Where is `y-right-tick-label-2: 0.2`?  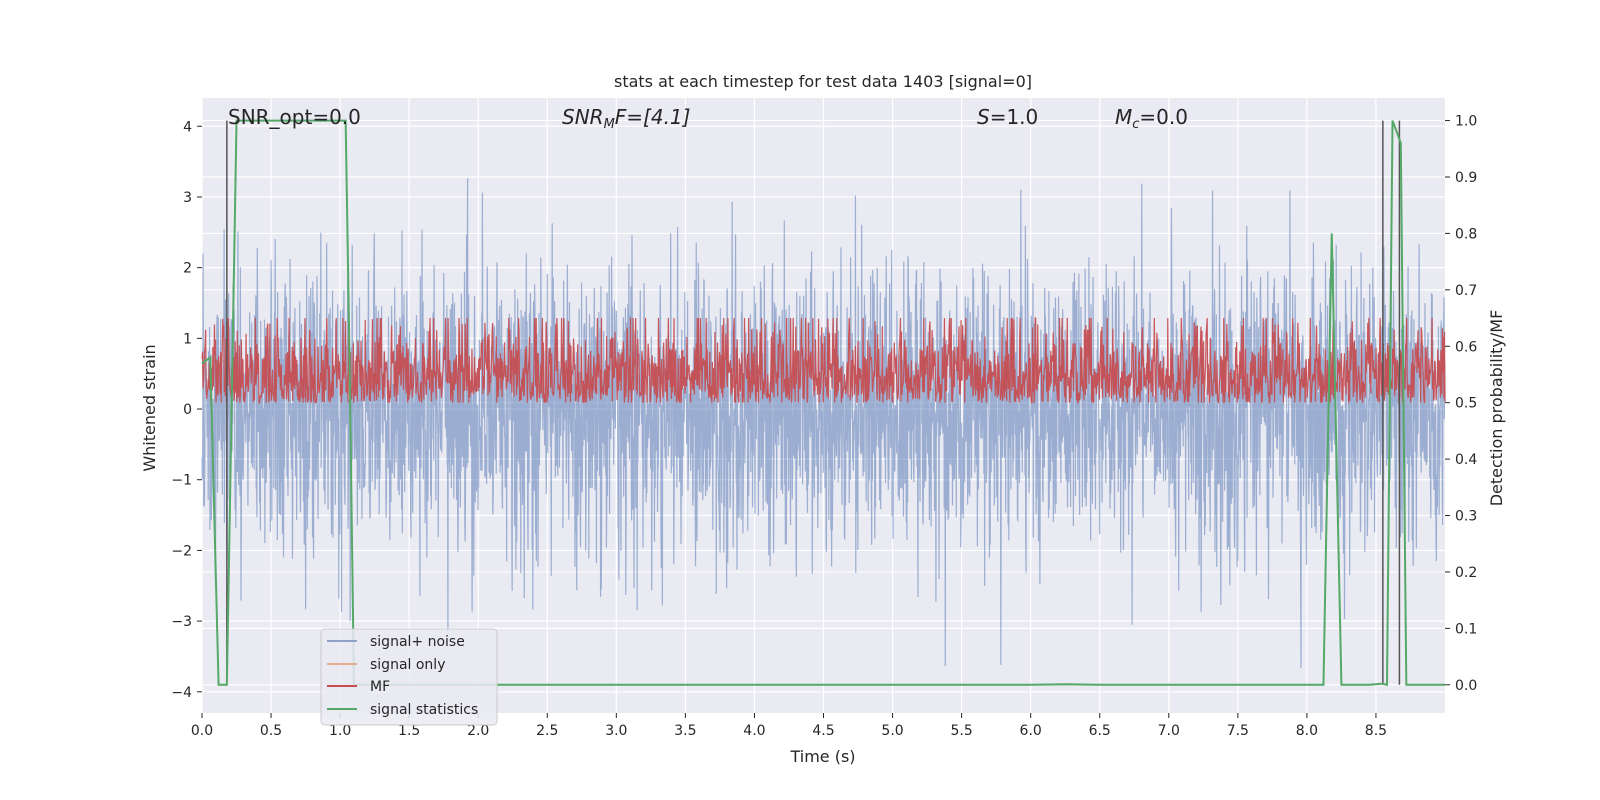
y-right-tick-label-2: 0.2 is located at coordinates (1466, 573).